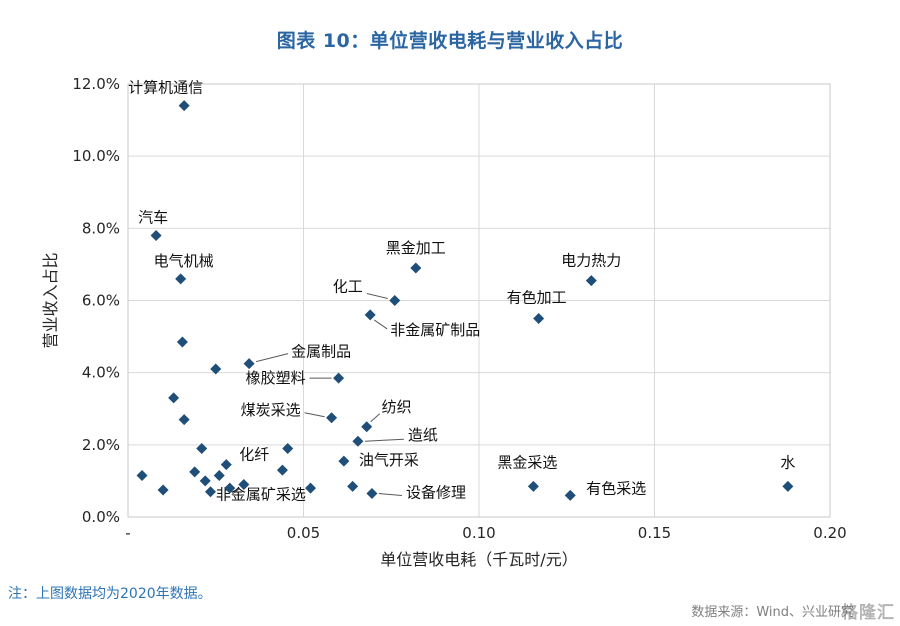 This screenshot has width=900, height=626. I want to click on point-label: 纺织, so click(397, 407).